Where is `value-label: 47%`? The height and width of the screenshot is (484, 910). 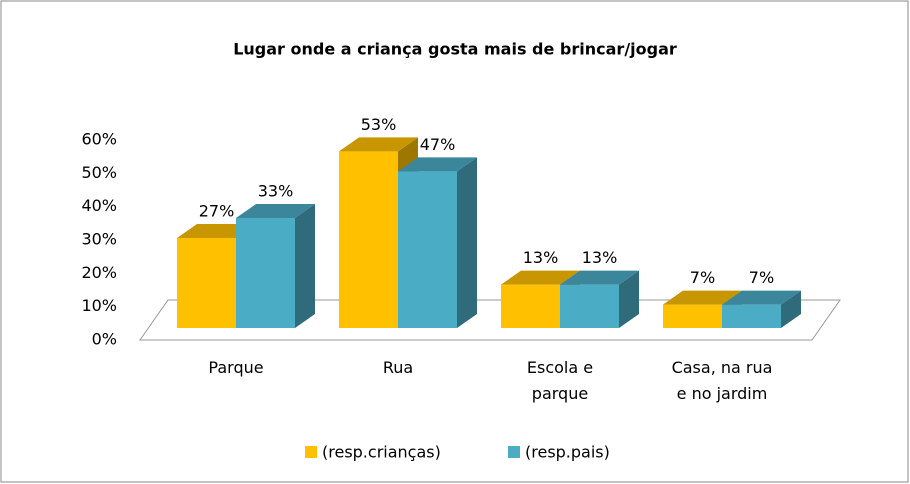 value-label: 47% is located at coordinates (438, 144).